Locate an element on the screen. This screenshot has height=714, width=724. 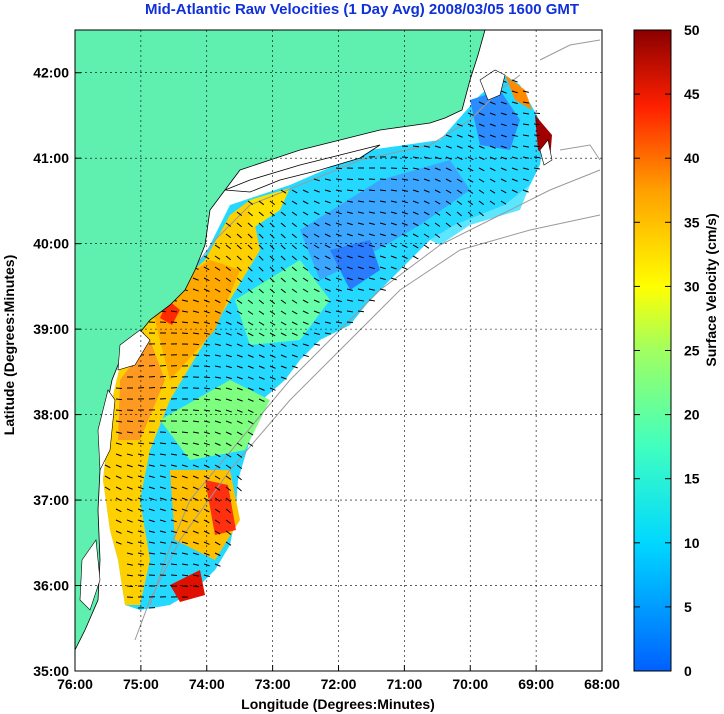
colorbar-tick-label: 25 is located at coordinates (692, 351).